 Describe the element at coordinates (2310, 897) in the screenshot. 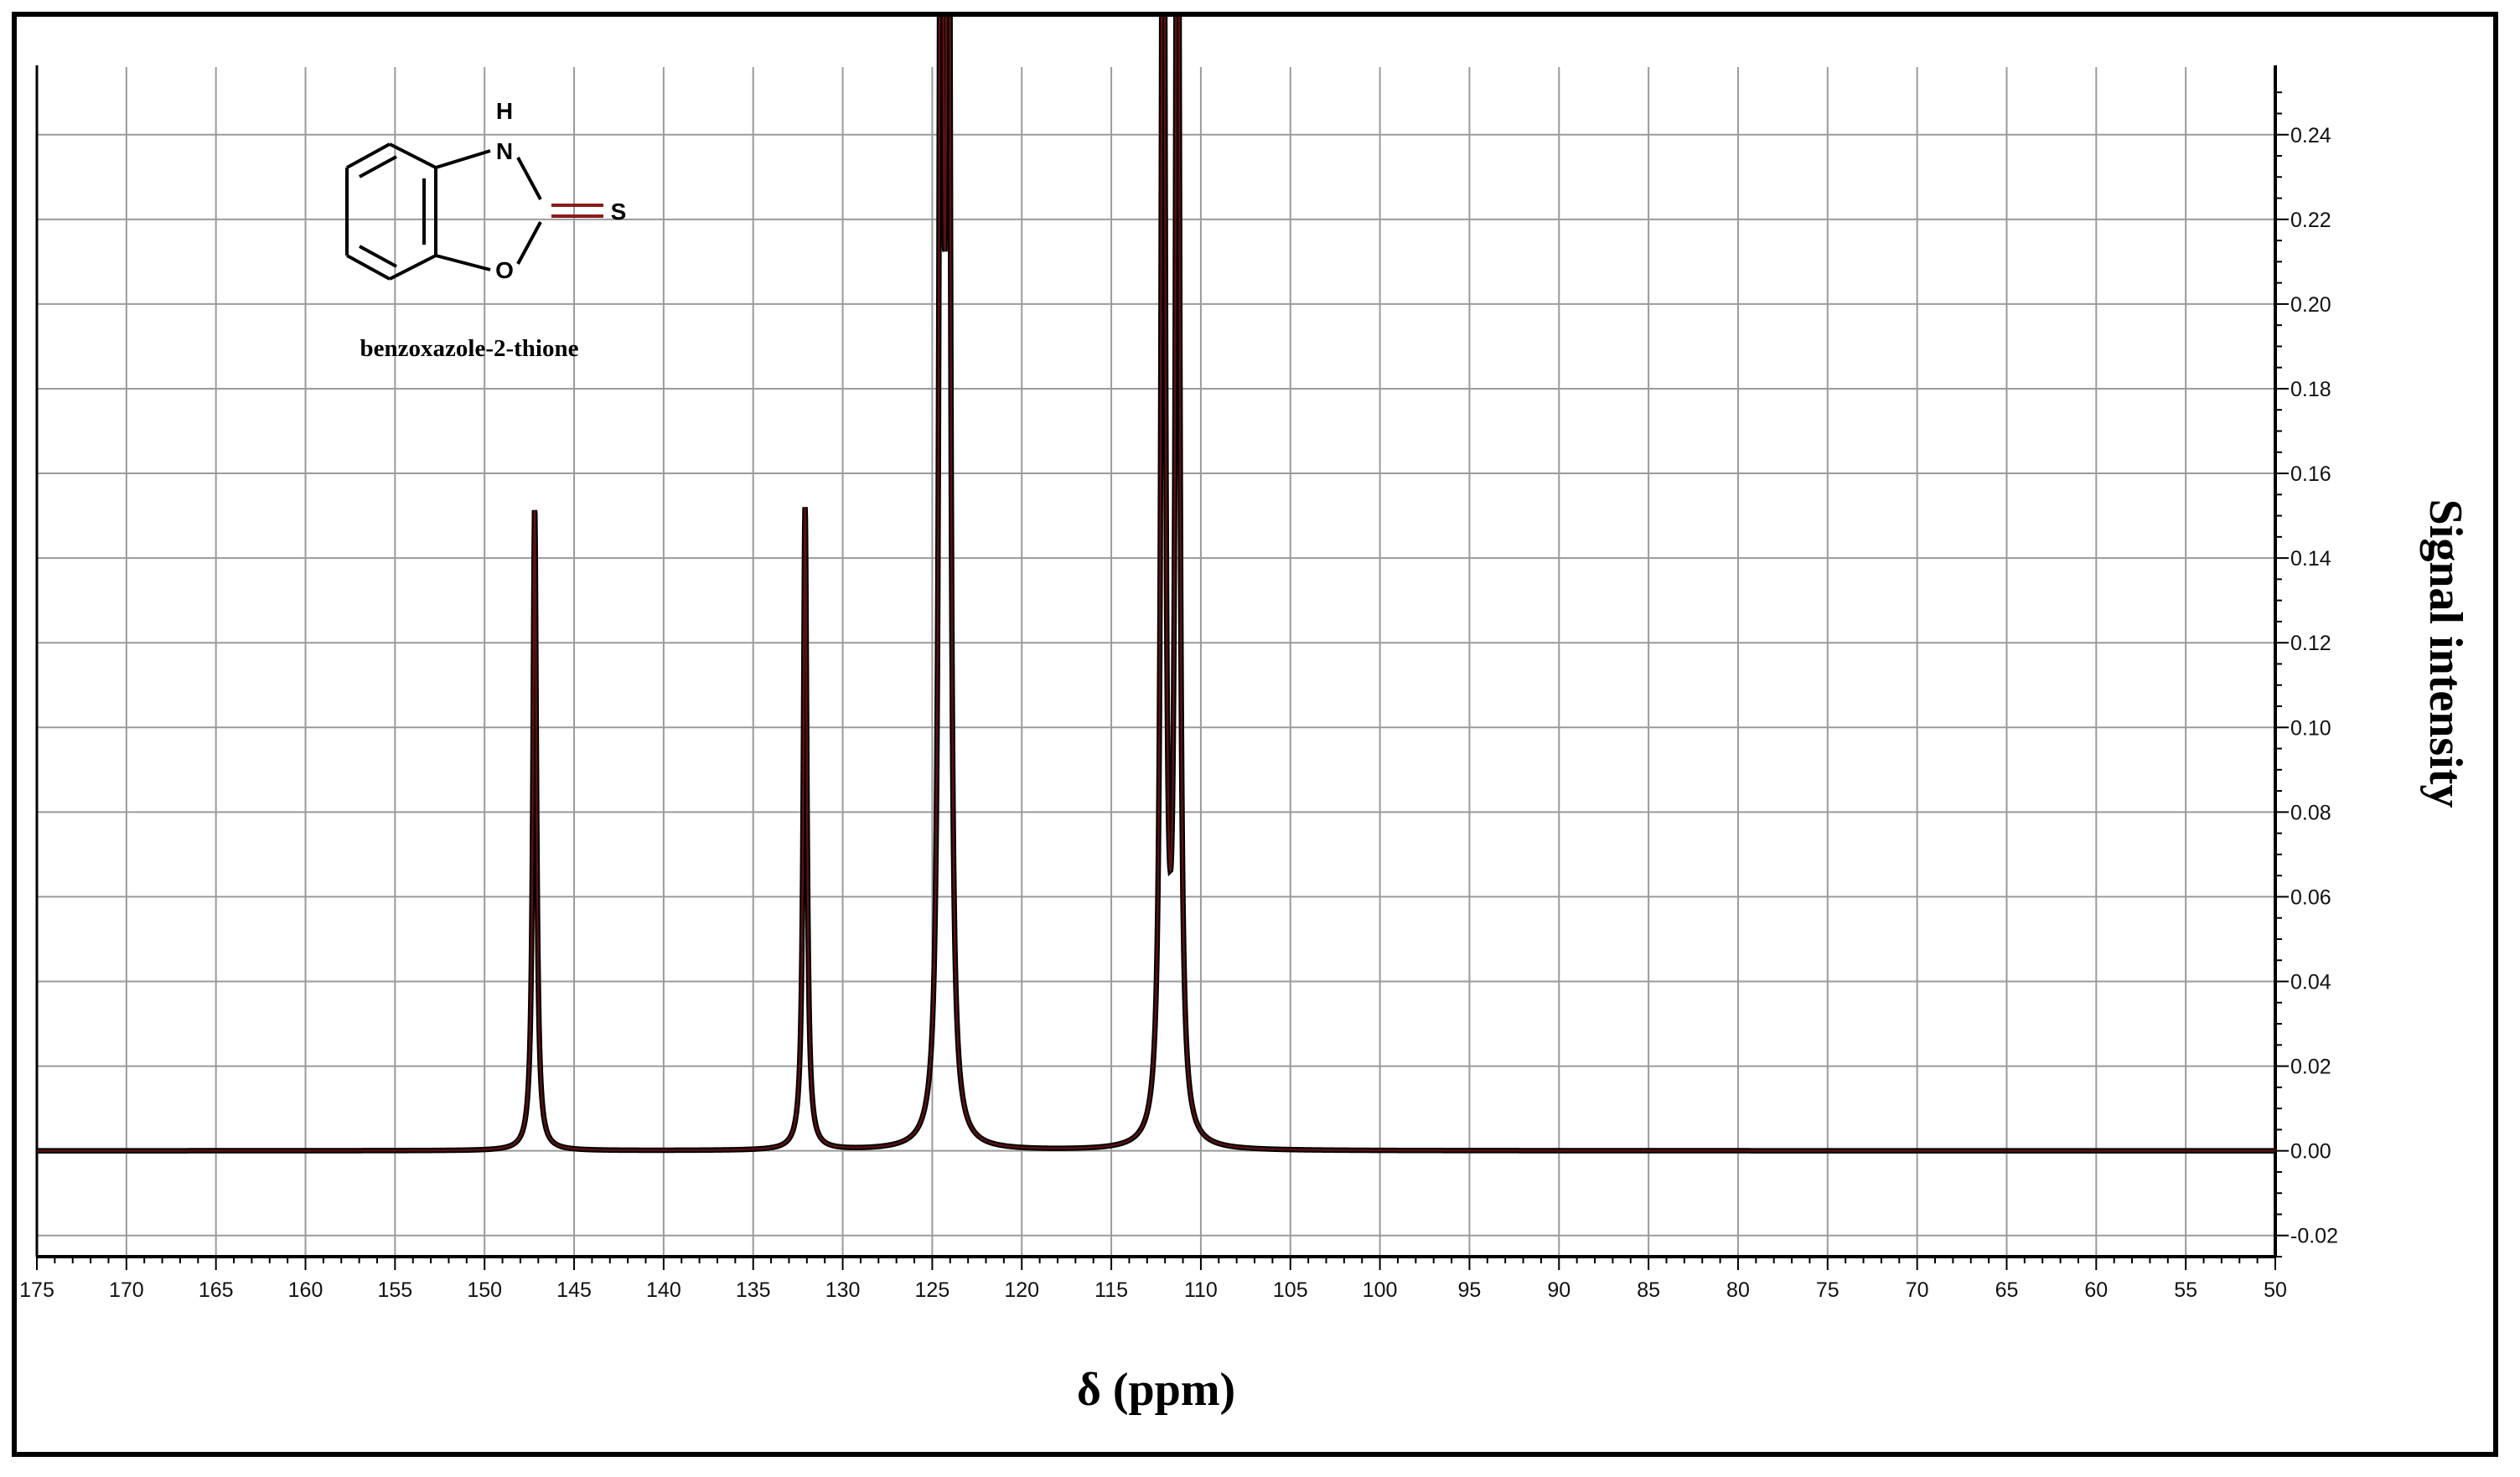

I see `y-tick-label: 0.06` at that location.